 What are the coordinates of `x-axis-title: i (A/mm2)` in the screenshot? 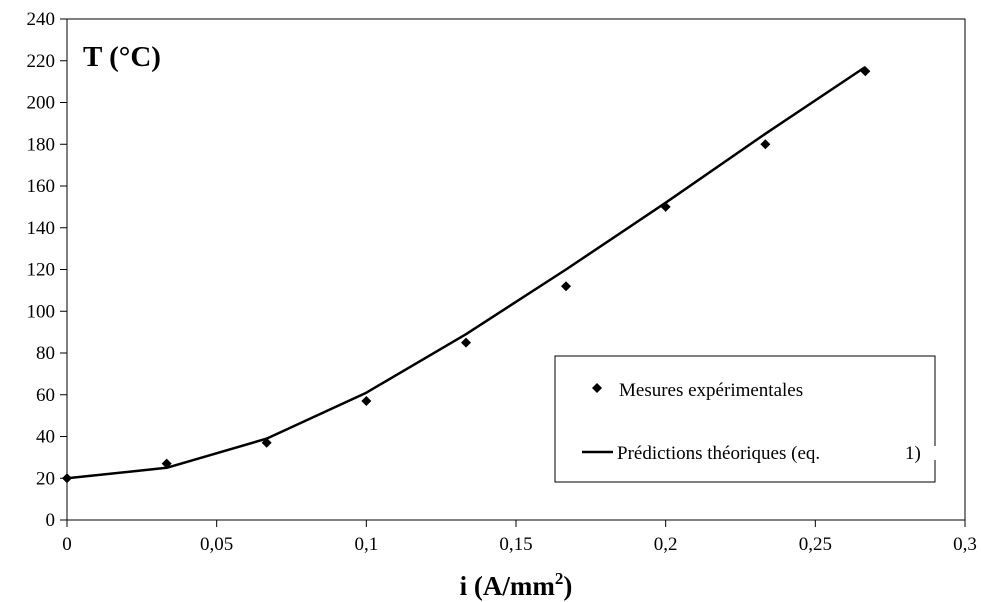 It's located at (516, 585).